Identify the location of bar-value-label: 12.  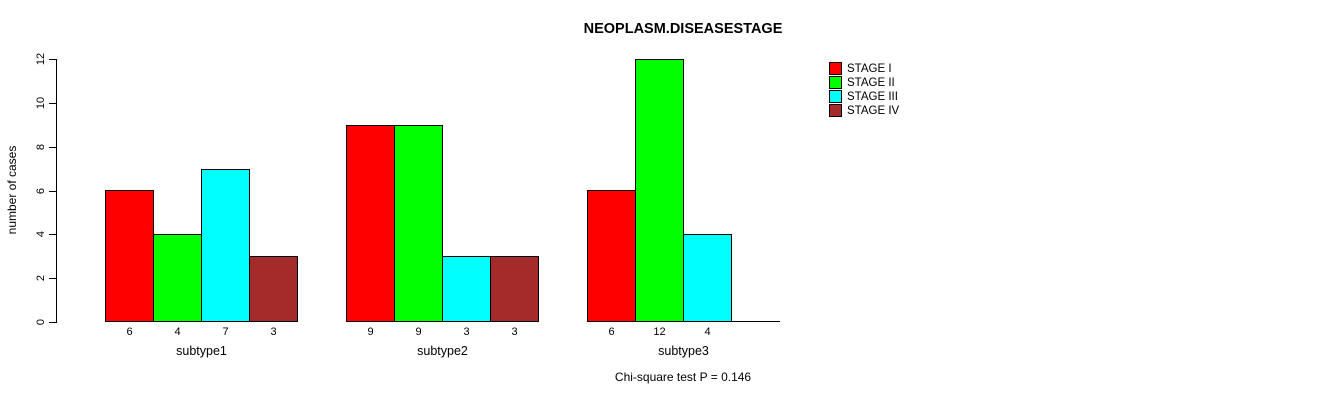
(659, 332).